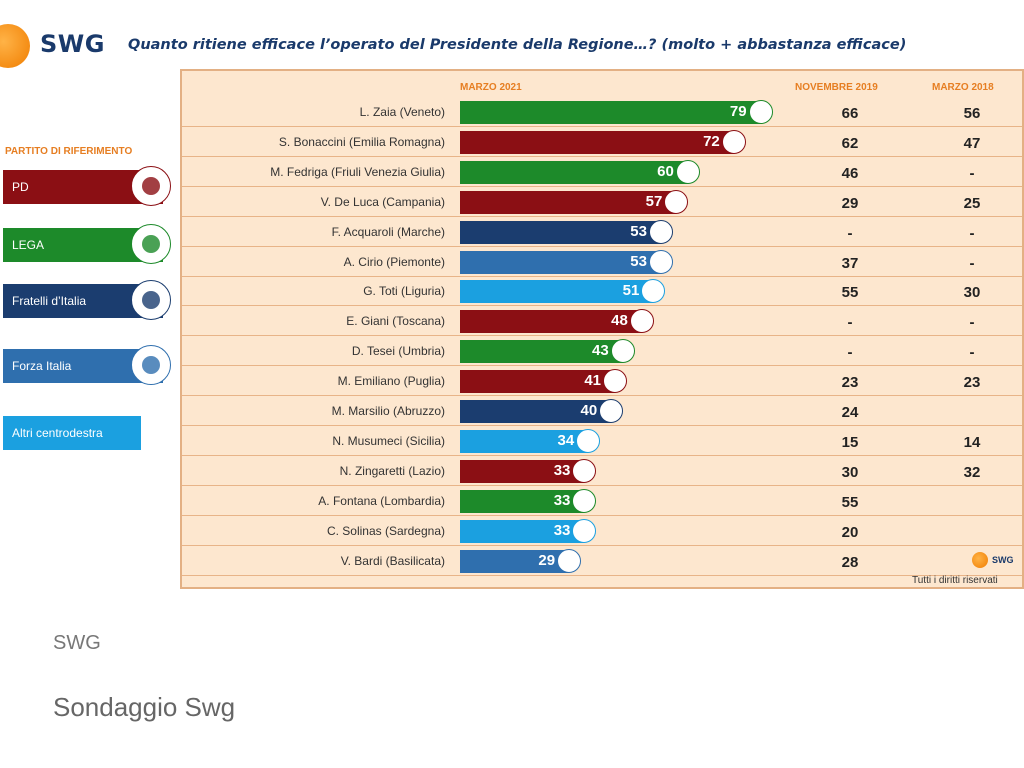 This screenshot has width=1024, height=768. I want to click on row-label: A. Cirio (Piemonte), so click(394, 261).